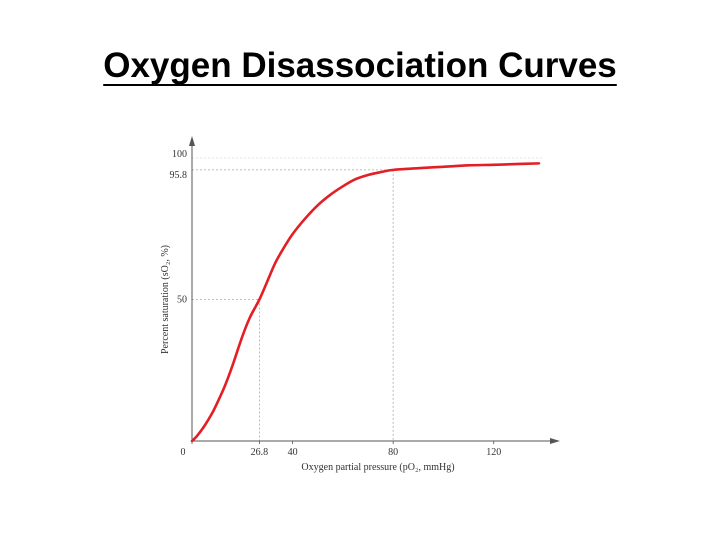  What do you see at coordinates (183, 452) in the screenshot?
I see `x-tick-label: 0` at bounding box center [183, 452].